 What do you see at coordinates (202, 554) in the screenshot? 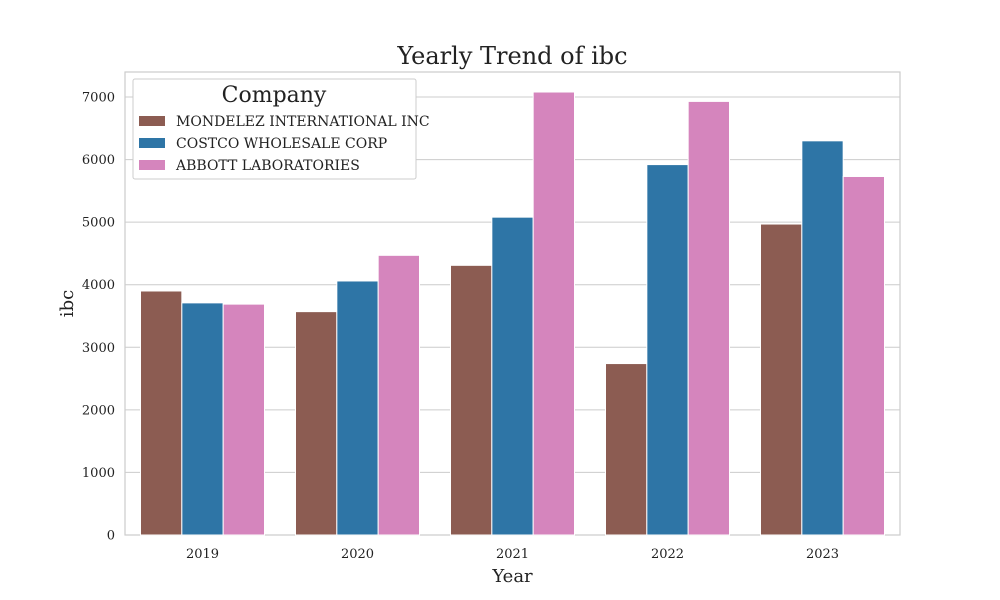
I see `x-tick-label: 2019` at bounding box center [202, 554].